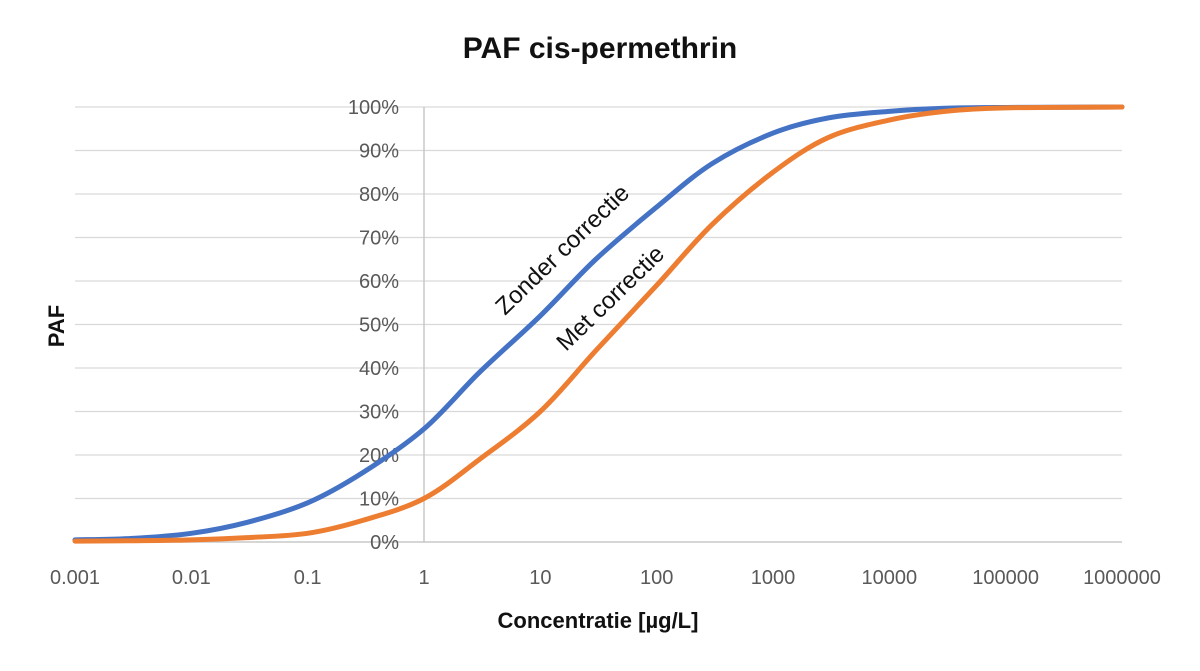  What do you see at coordinates (890, 578) in the screenshot?
I see `x-tick-label: 10000` at bounding box center [890, 578].